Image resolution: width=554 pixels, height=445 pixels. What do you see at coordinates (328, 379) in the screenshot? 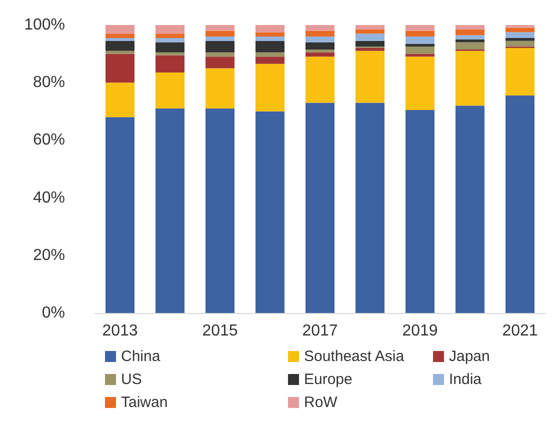
I see `legend-label: Europe` at bounding box center [328, 379].